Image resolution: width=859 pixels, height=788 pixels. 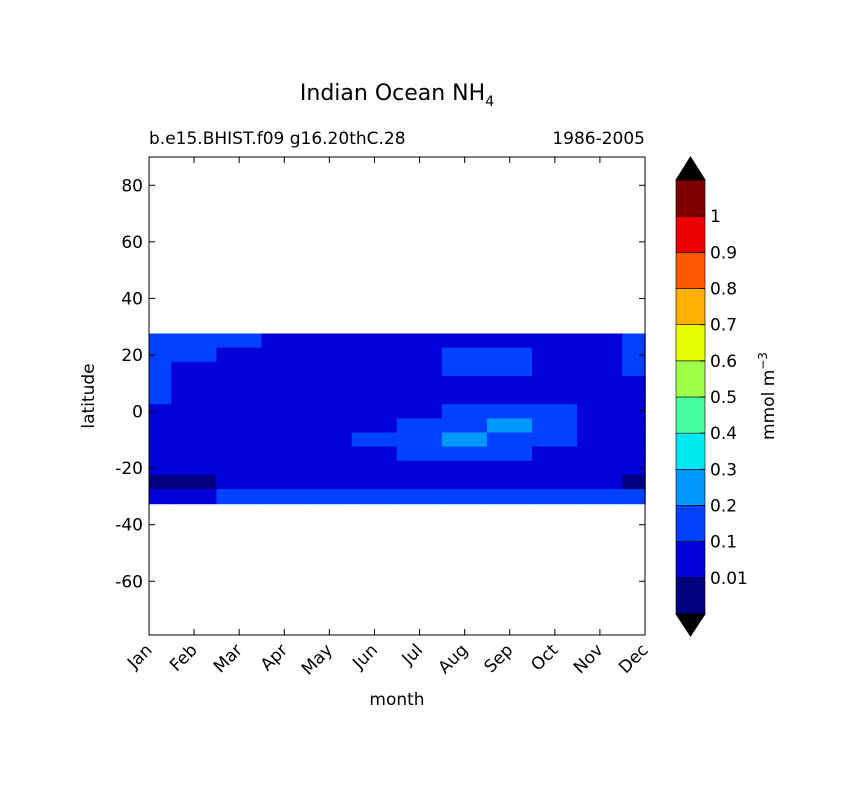 I want to click on colorbar-tick-label: 1, so click(x=715, y=217).